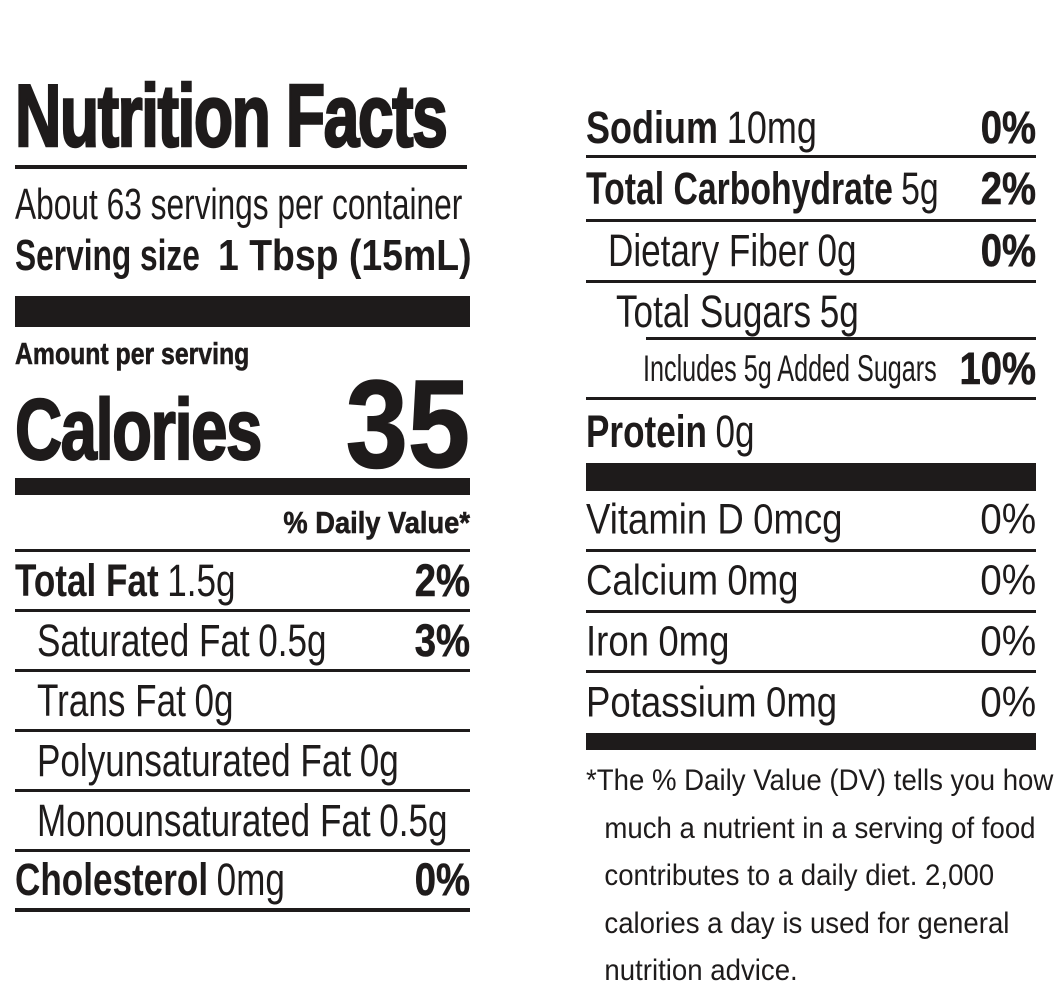 Image resolution: width=1054 pixels, height=1000 pixels. Describe the element at coordinates (790, 368) in the screenshot. I see `nutrient-name: Includes 5g Added Sugars` at that location.